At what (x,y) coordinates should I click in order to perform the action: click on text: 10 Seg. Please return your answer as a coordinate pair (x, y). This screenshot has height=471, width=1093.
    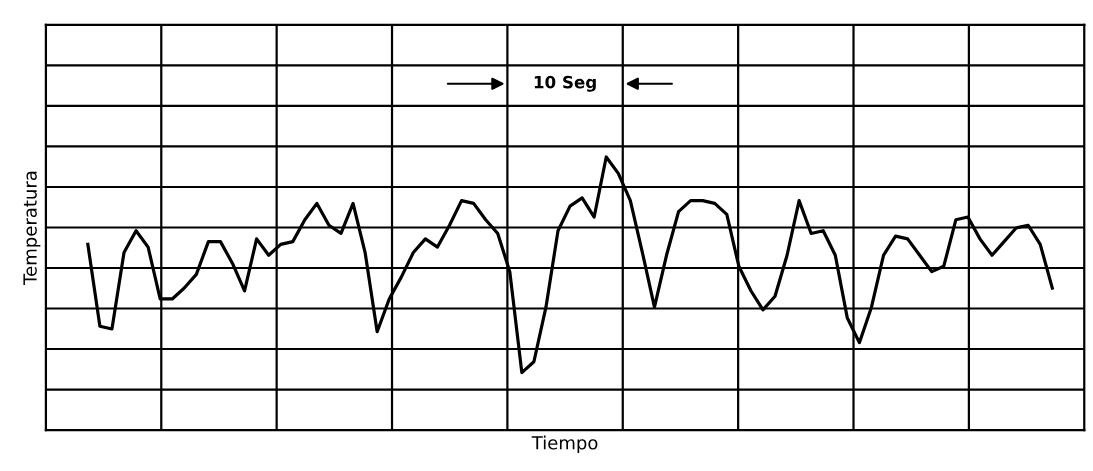
    Looking at the image, I should click on (565, 83).